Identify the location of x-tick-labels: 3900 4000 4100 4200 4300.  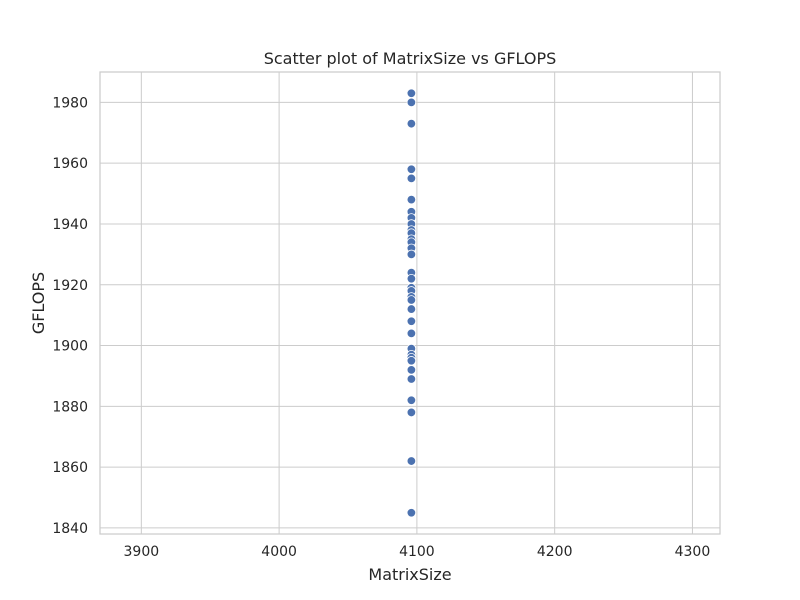
(417, 552).